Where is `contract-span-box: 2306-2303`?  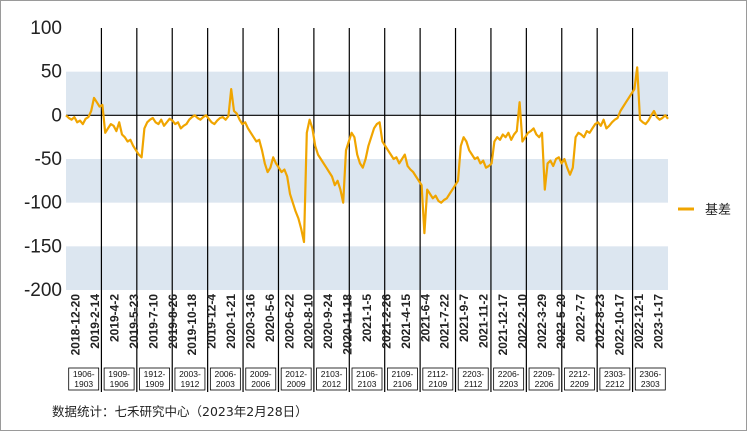 contract-span-box: 2306-2303 is located at coordinates (650, 379).